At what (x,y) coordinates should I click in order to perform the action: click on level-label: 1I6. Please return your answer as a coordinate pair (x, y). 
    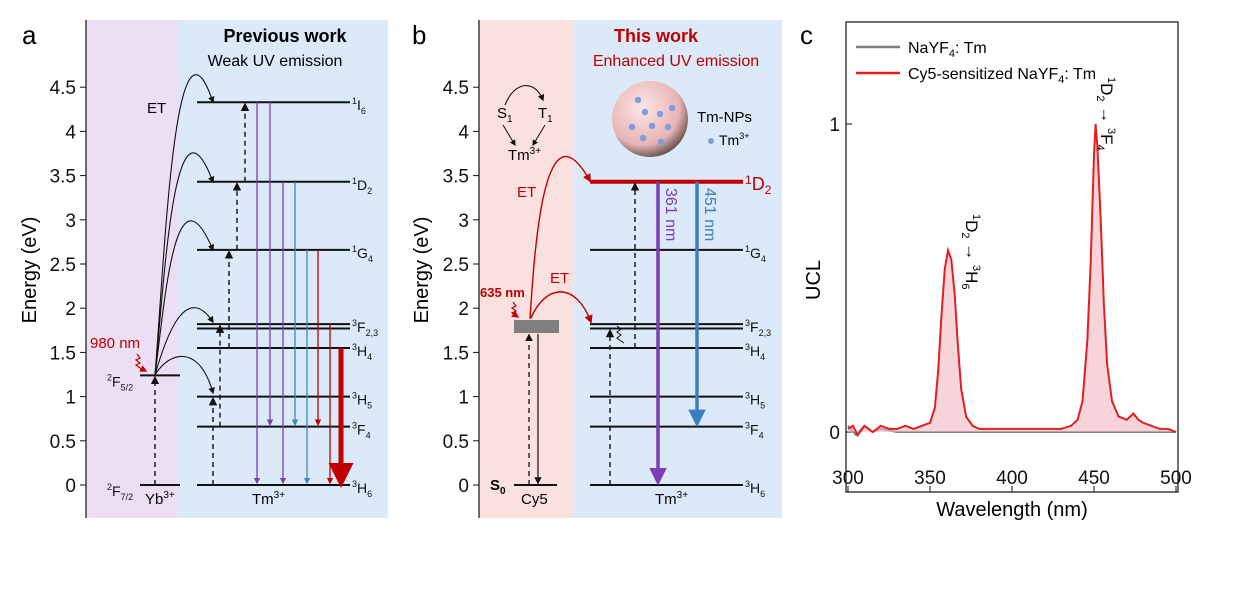
    Looking at the image, I should click on (359, 106).